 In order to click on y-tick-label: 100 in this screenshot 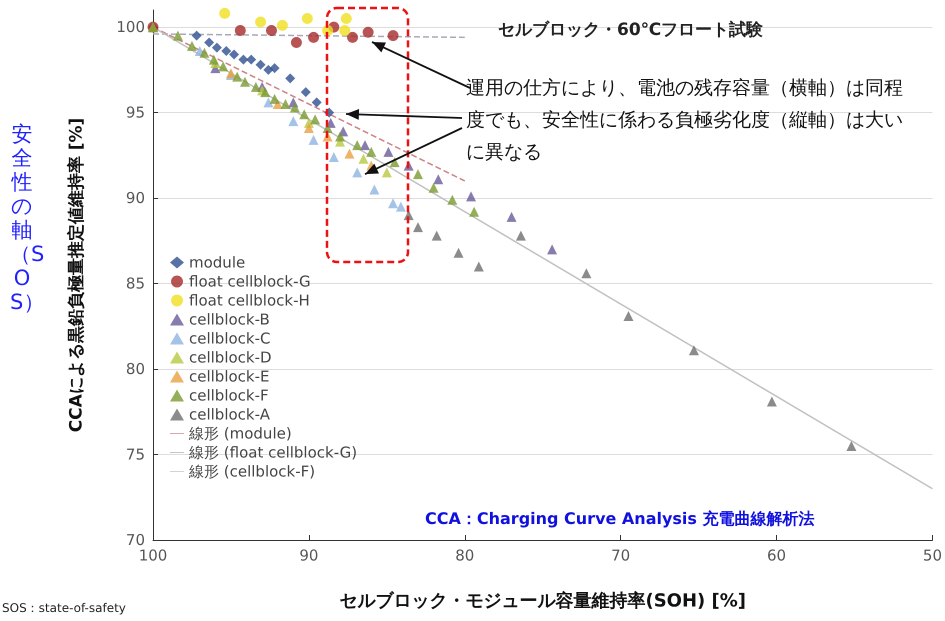, I will do `click(130, 27)`.